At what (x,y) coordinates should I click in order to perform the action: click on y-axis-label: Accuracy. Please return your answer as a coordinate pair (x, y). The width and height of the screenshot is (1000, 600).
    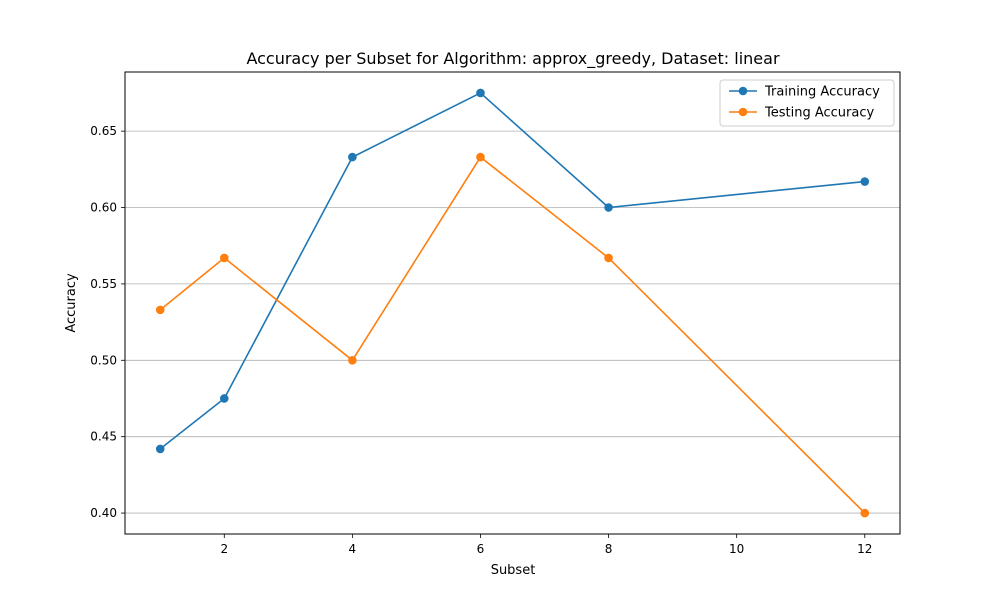
    Looking at the image, I should click on (71, 303).